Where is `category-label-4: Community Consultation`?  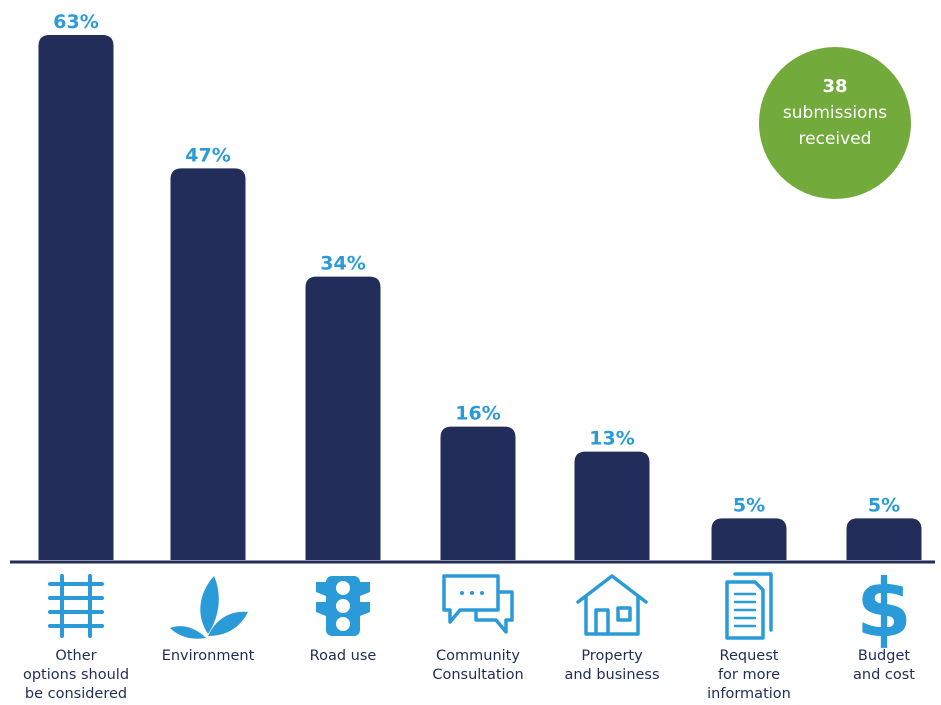
category-label-4: Community Consultation is located at coordinates (477, 665).